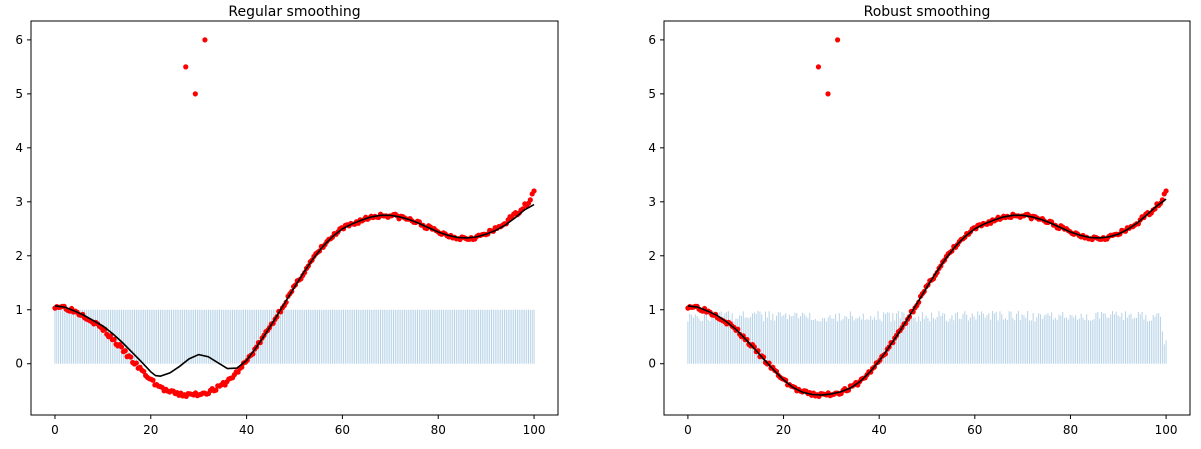  What do you see at coordinates (927, 12) in the screenshot?
I see `chart-title: Robust smoothing` at bounding box center [927, 12].